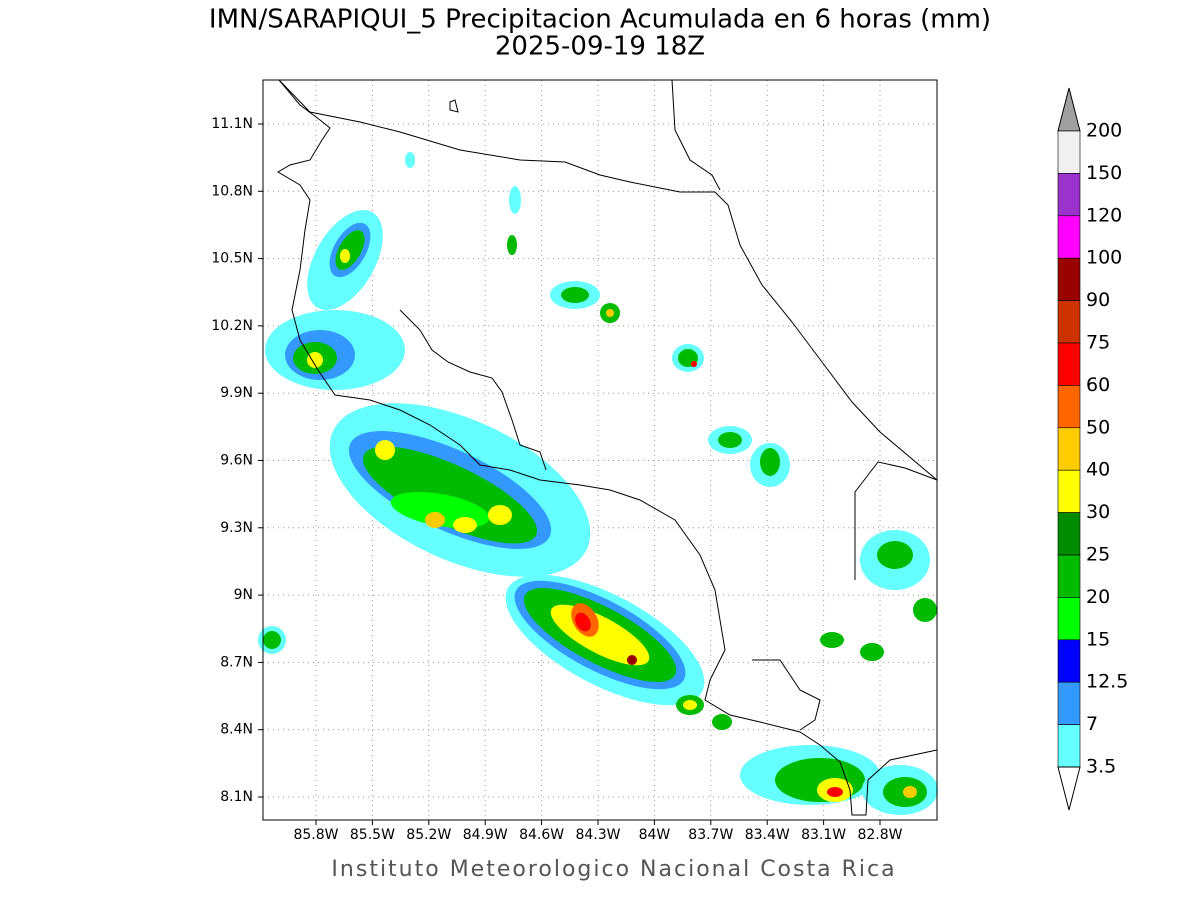  Describe the element at coordinates (1092, 724) in the screenshot. I see `colorbar-label: 7` at that location.